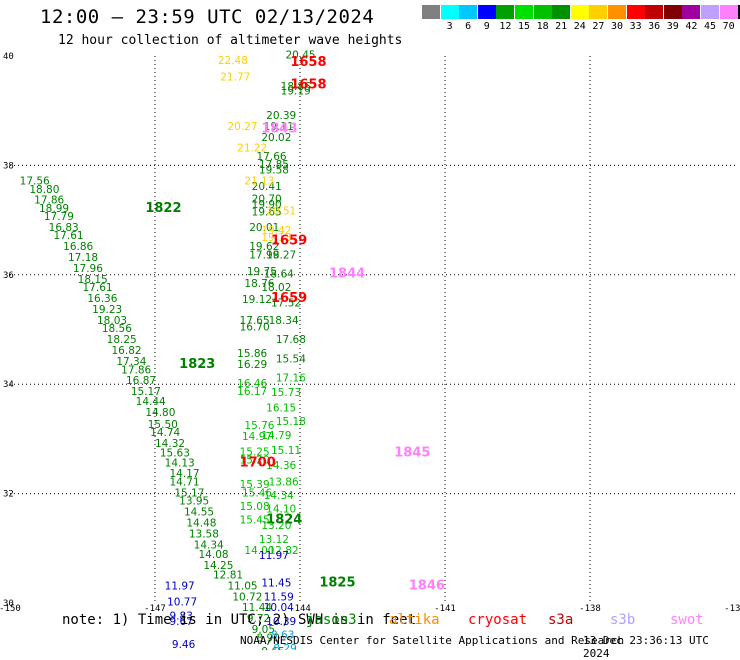  I want to click on color-scale-label: 3, so click(449, 26).